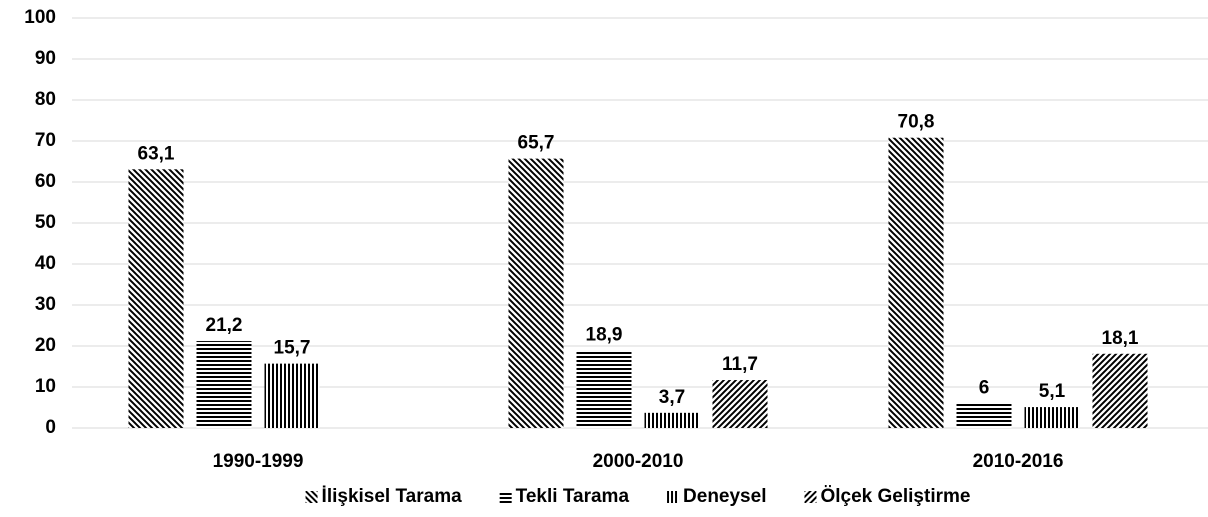  What do you see at coordinates (45, 263) in the screenshot?
I see `y-tick-label: 40` at bounding box center [45, 263].